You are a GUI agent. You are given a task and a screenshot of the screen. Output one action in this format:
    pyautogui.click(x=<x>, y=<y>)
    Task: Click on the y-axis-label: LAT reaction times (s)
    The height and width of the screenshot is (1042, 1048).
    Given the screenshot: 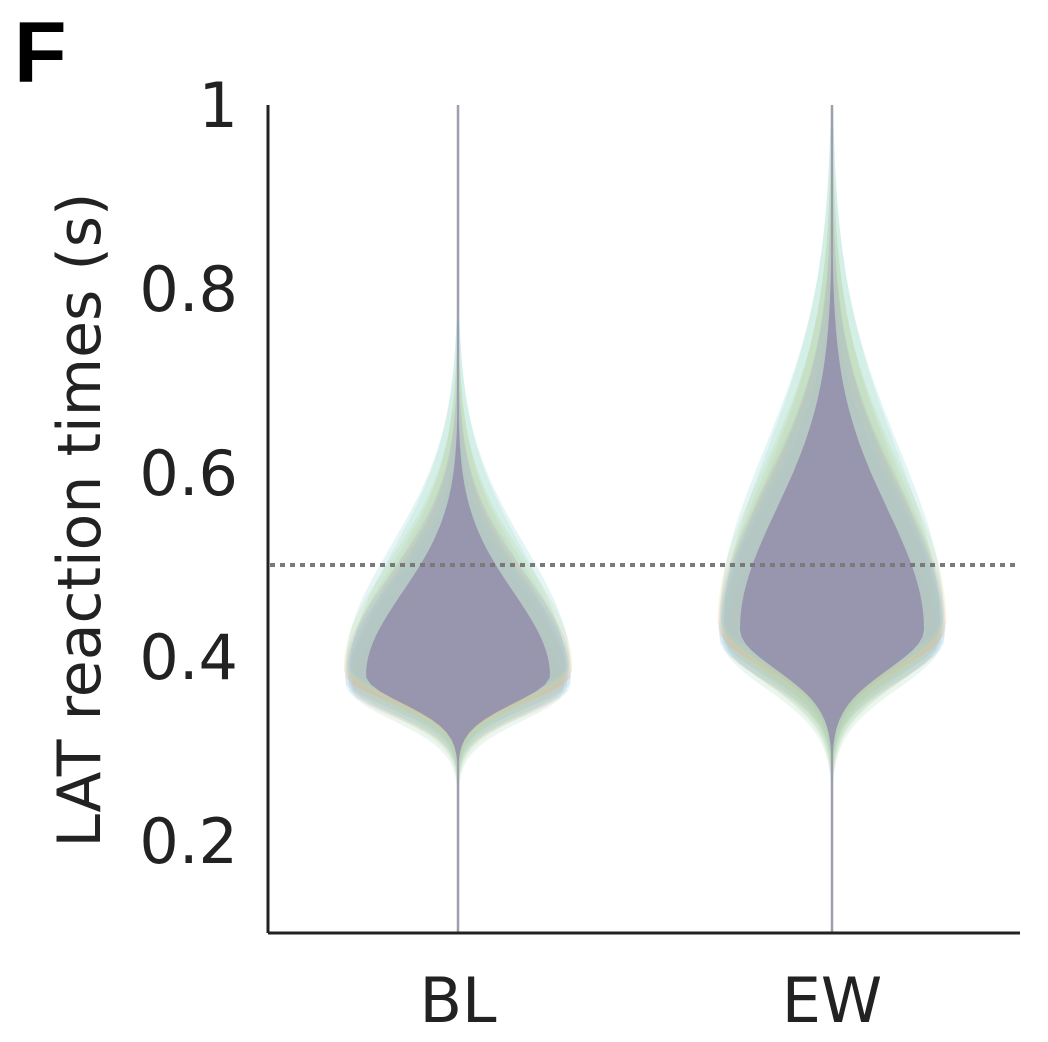 What is the action you would take?
    pyautogui.click(x=80, y=520)
    